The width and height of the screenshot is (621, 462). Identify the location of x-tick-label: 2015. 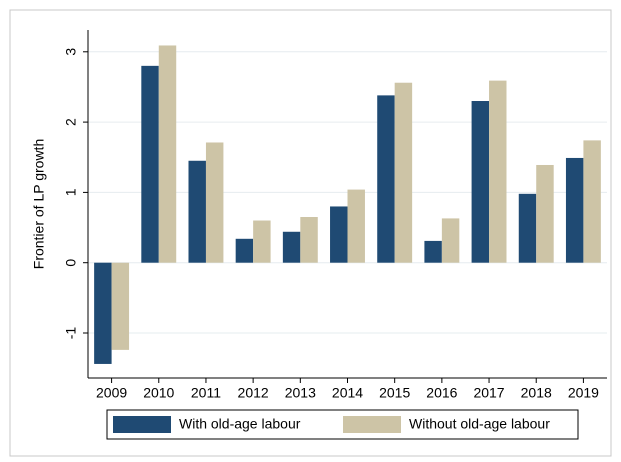
(394, 393).